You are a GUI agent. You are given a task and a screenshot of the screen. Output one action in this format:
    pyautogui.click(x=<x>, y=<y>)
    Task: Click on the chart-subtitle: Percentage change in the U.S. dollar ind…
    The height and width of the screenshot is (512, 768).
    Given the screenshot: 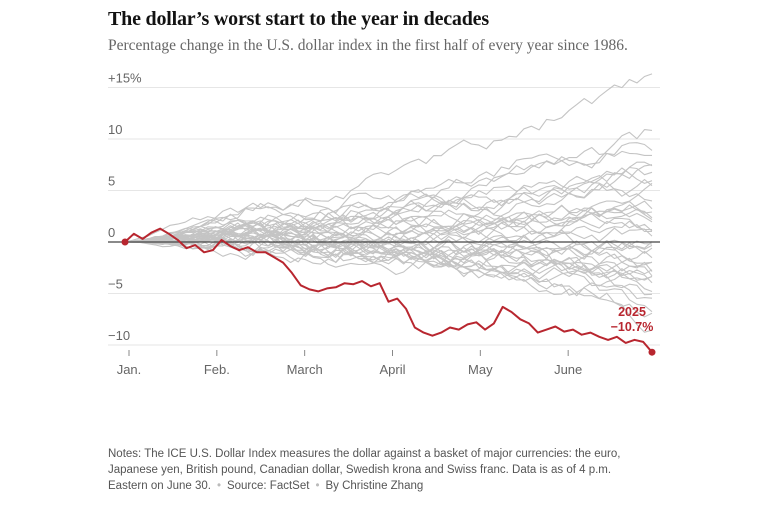 What is the action you would take?
    pyautogui.click(x=368, y=45)
    